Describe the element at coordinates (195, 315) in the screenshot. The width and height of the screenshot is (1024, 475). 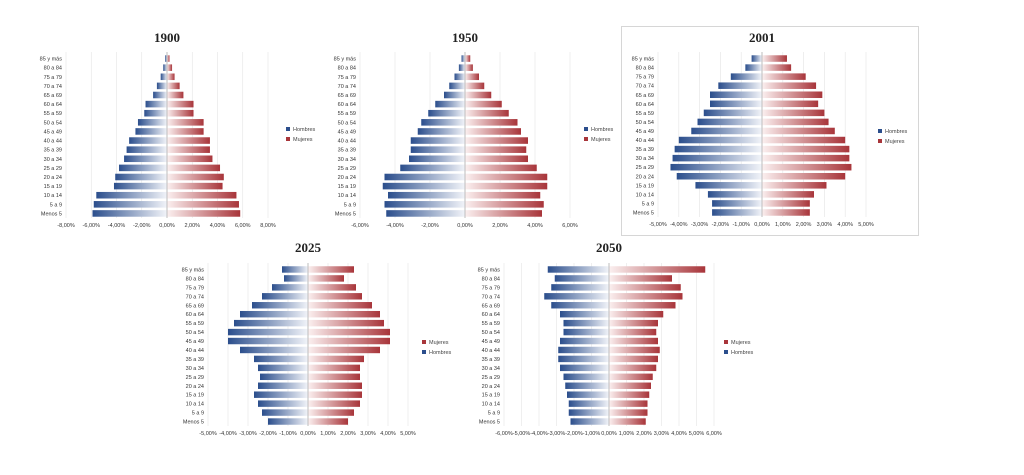
I see `category-label: 60 a 64` at that location.